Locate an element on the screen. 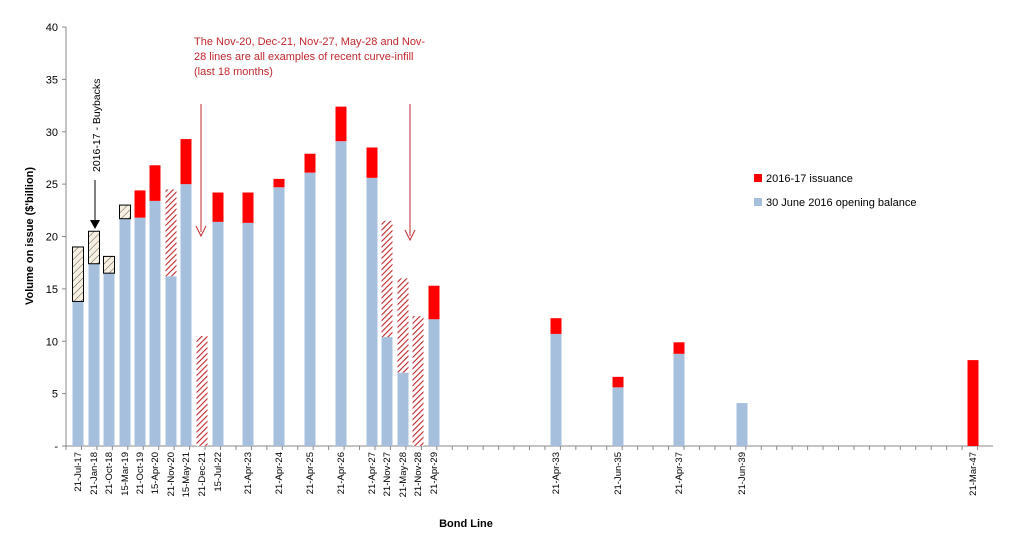  x-tick-label: 21-Jun-35 is located at coordinates (618, 473).